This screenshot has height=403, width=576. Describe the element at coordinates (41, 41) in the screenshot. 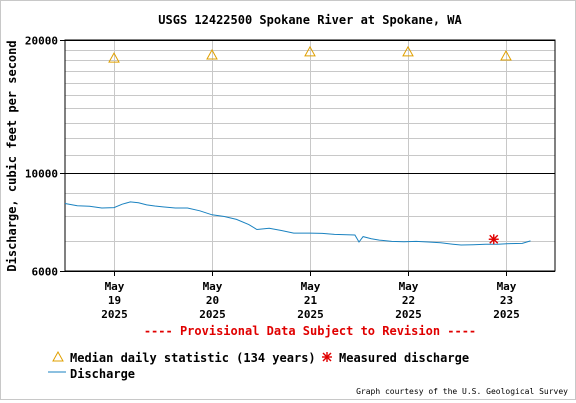

I see `y-tick-label: 20000` at that location.